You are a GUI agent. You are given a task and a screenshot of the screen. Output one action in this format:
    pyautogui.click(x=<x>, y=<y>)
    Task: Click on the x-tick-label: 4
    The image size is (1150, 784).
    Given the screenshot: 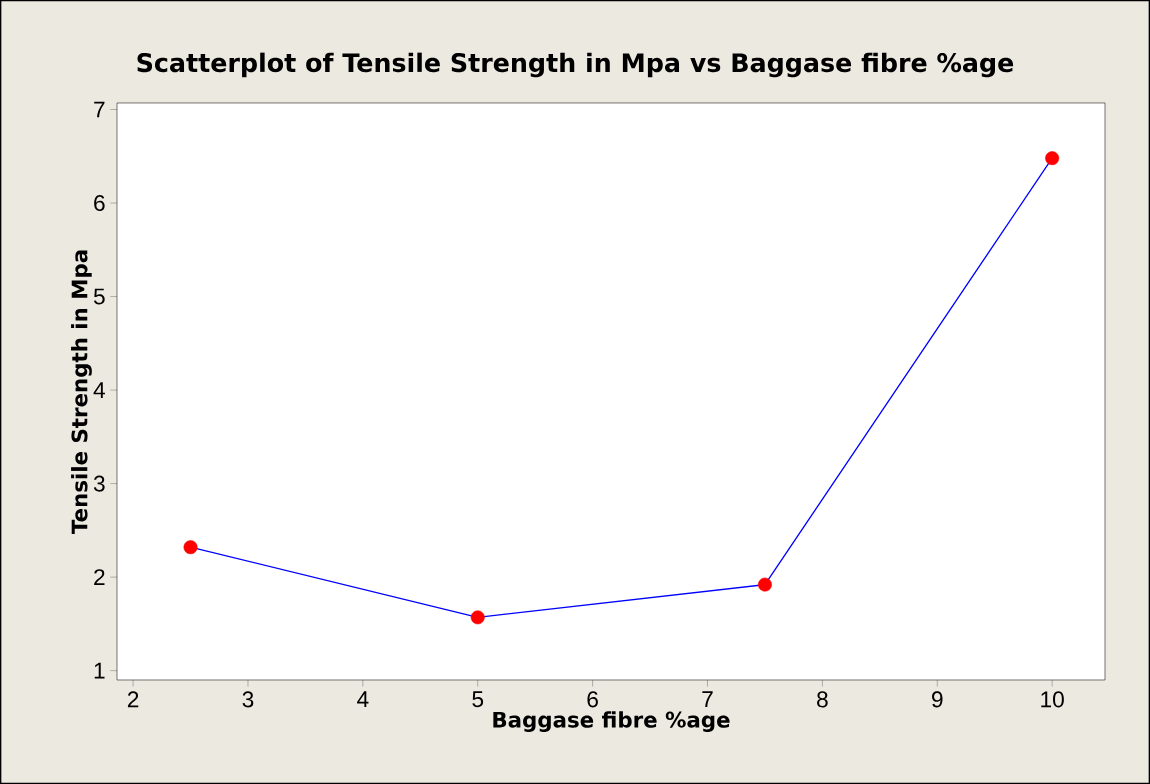 What is the action you would take?
    pyautogui.click(x=363, y=699)
    